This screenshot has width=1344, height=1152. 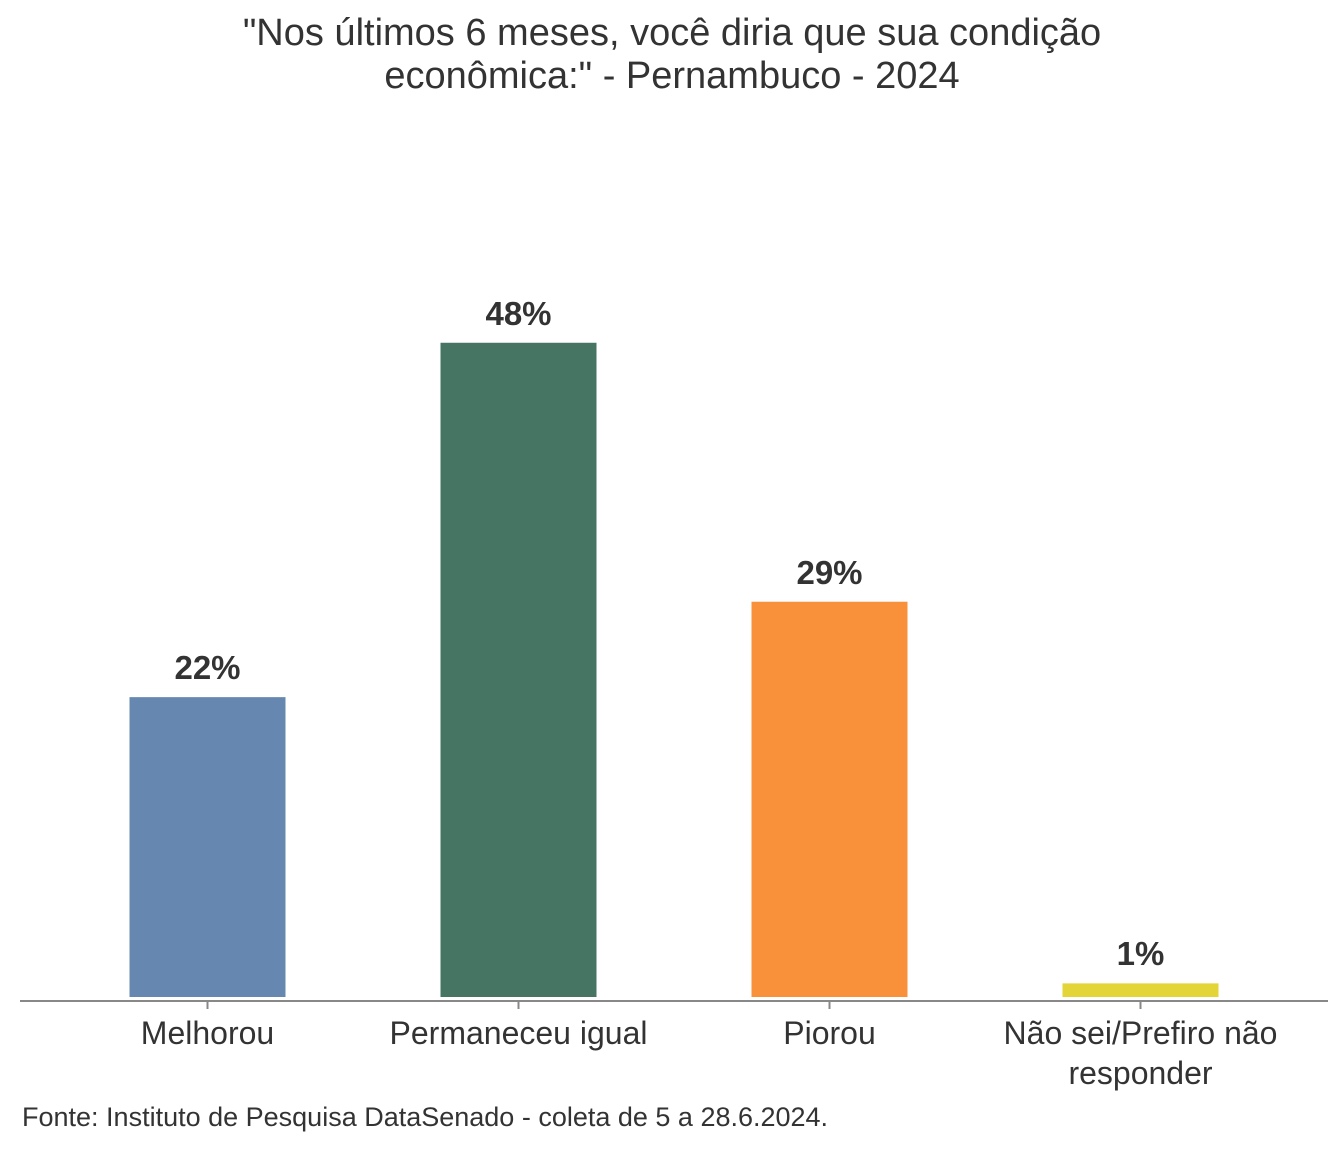 What do you see at coordinates (518, 1033) in the screenshot?
I see `x-tick-label: Permaneceu igual` at bounding box center [518, 1033].